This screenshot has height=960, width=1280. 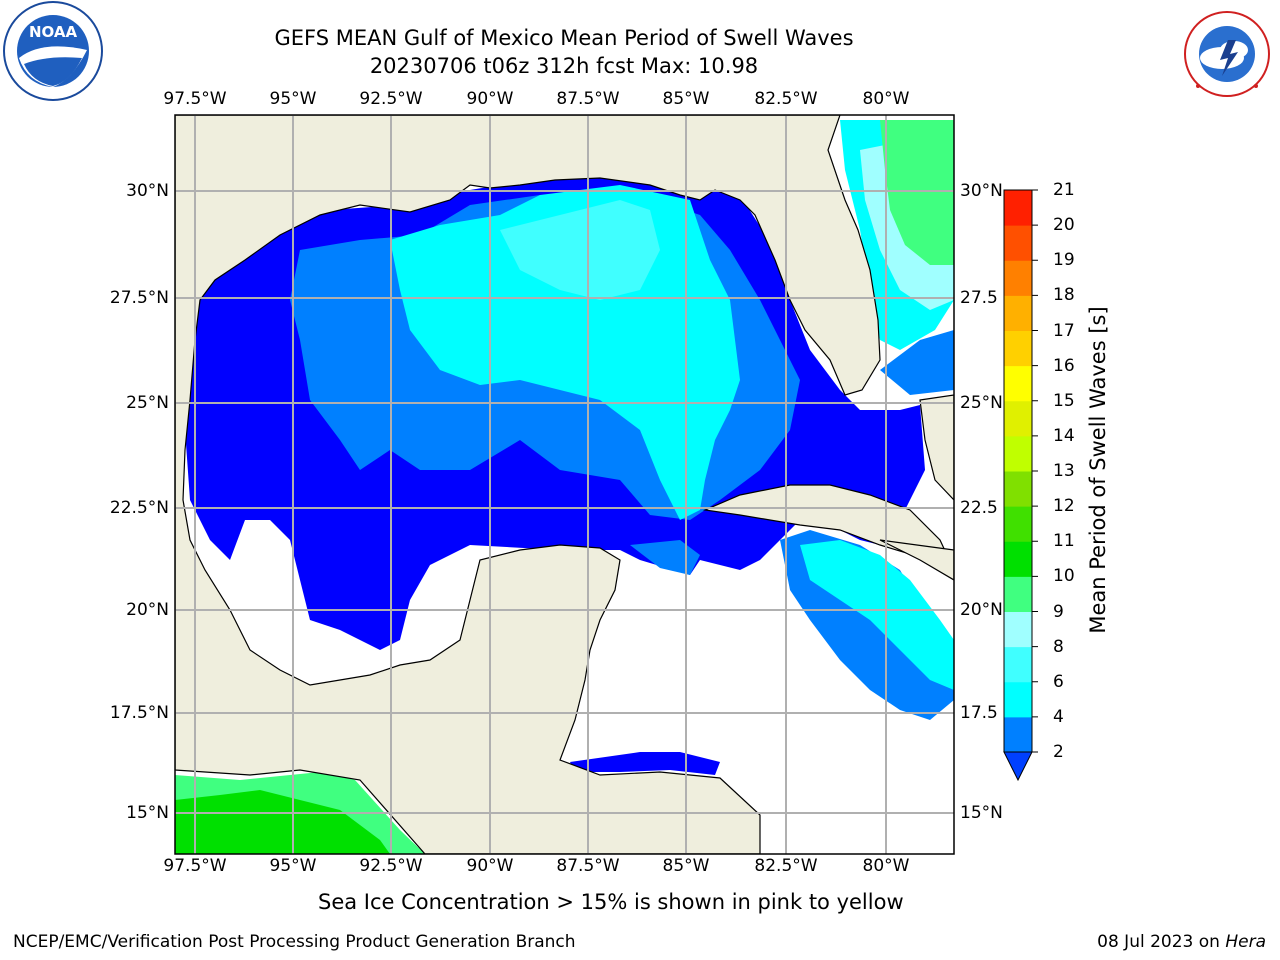 I want to click on lon-tick-top: 82.5°W, so click(x=786, y=99).